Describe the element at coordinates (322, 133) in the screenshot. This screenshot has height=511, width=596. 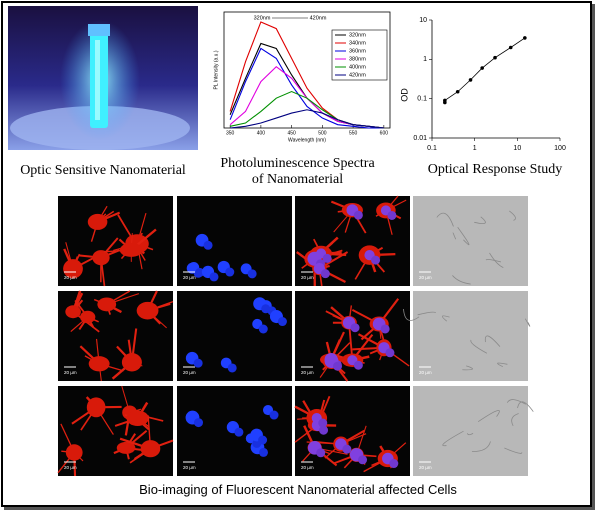
I see `x-tick-label: 500` at that location.